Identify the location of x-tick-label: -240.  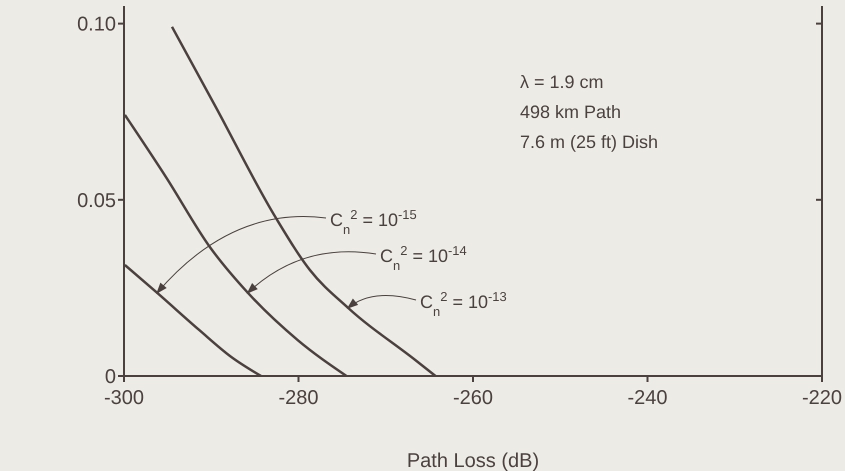
(647, 398).